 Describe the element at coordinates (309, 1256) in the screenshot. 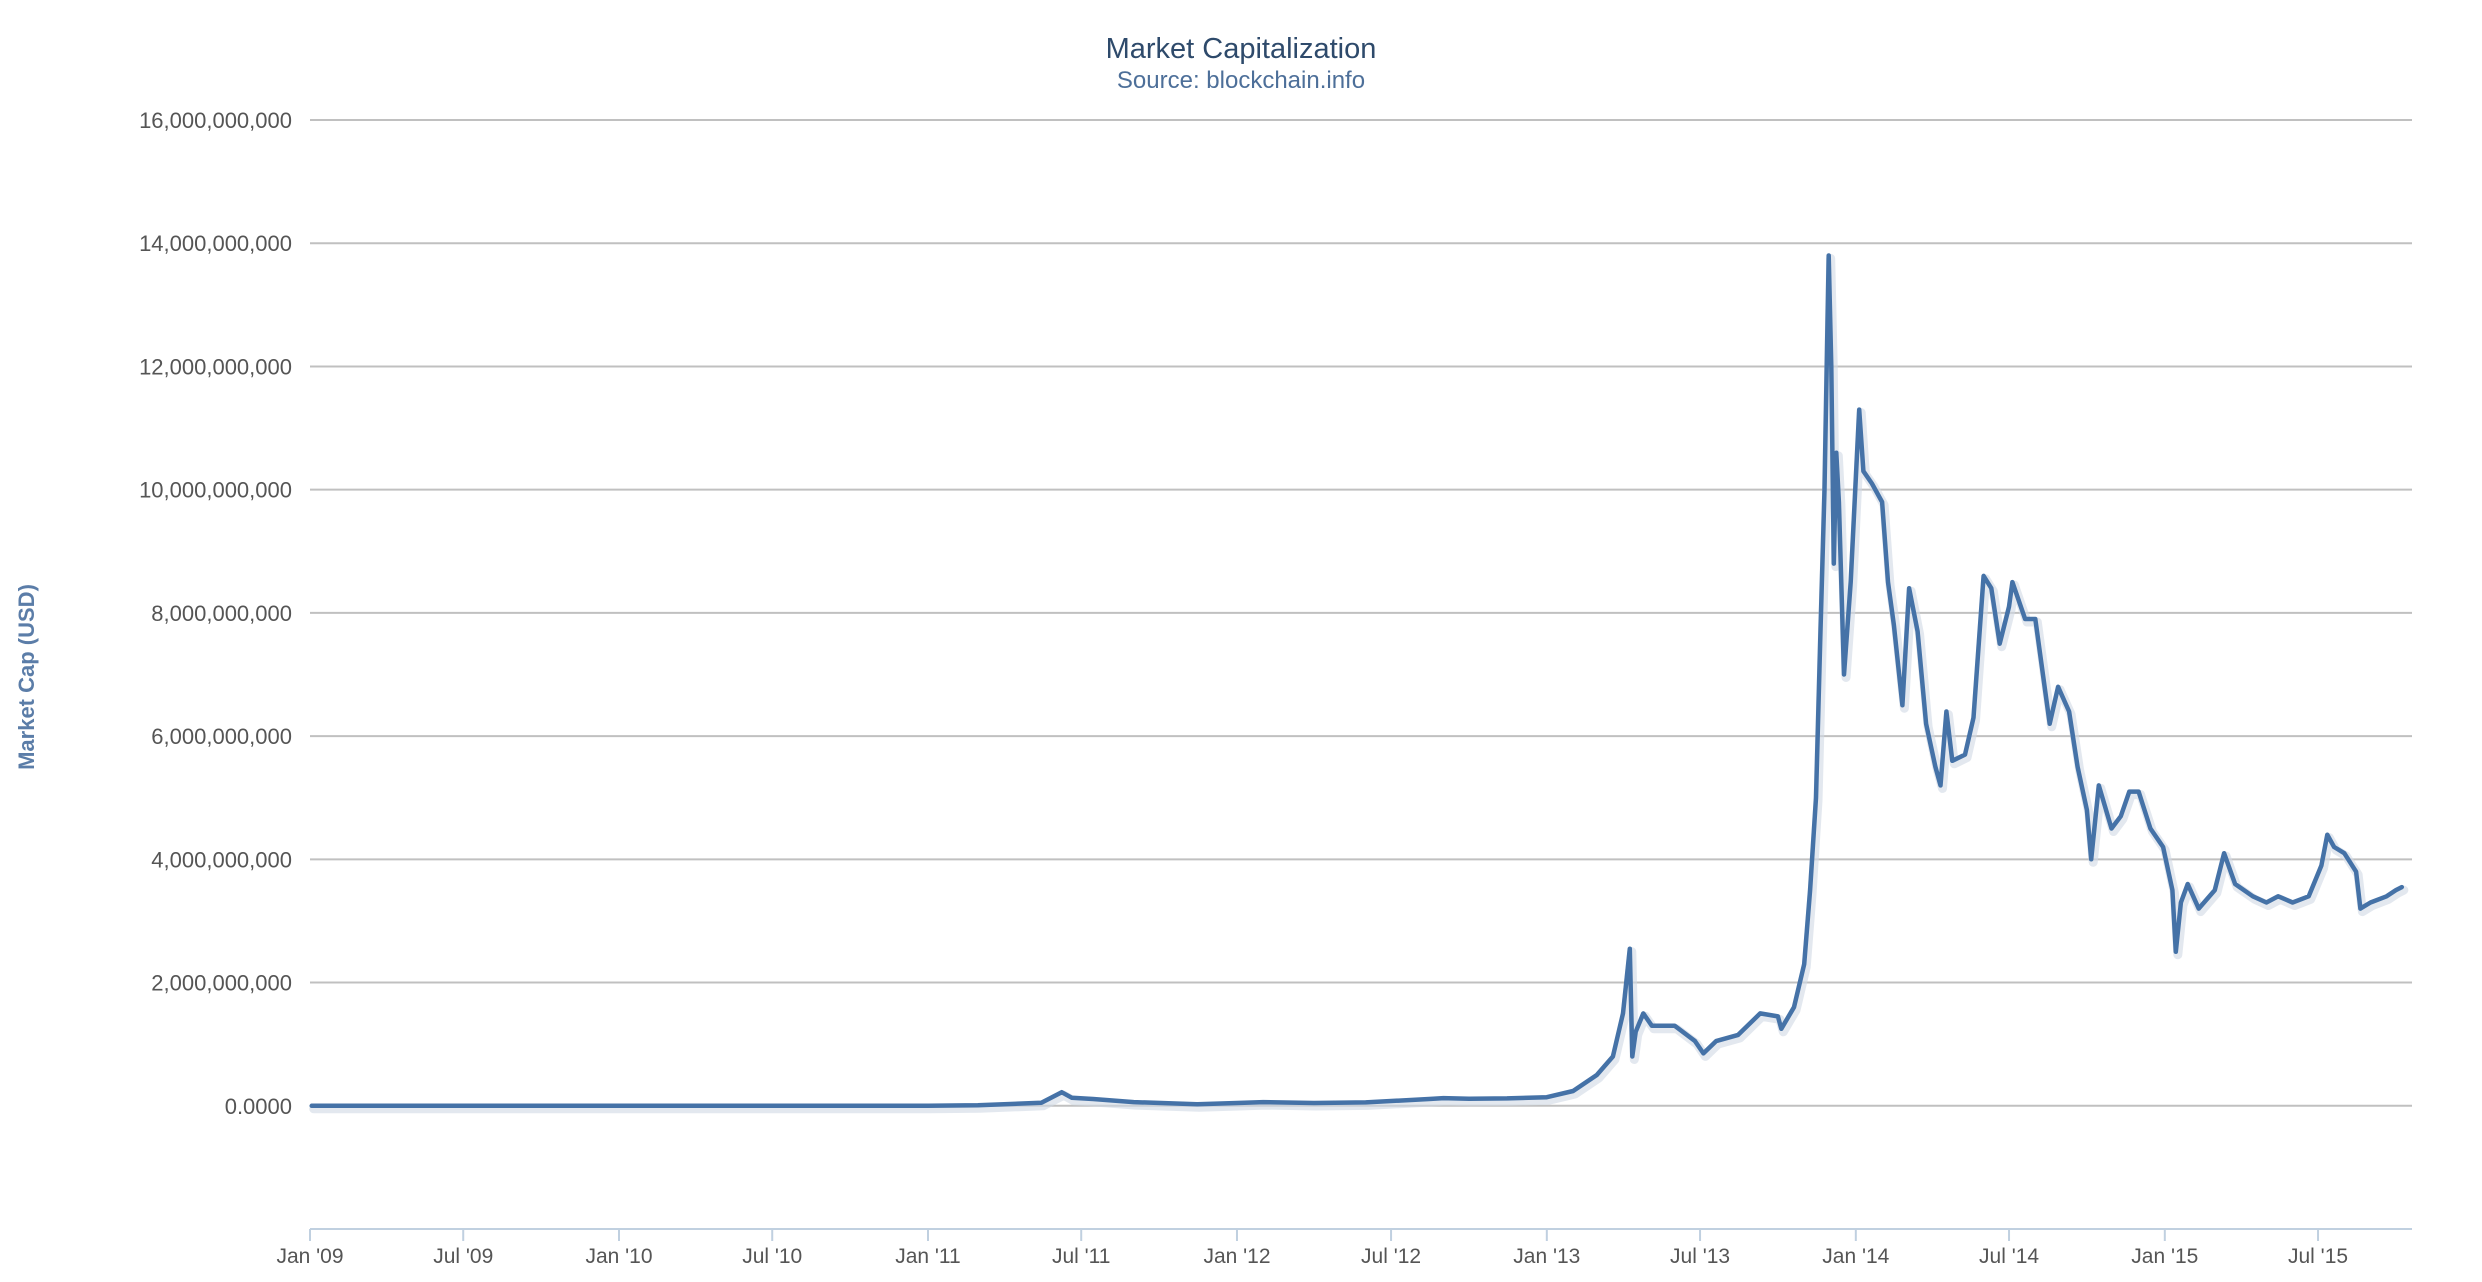

I see `x-tick-label: Jan '09` at that location.